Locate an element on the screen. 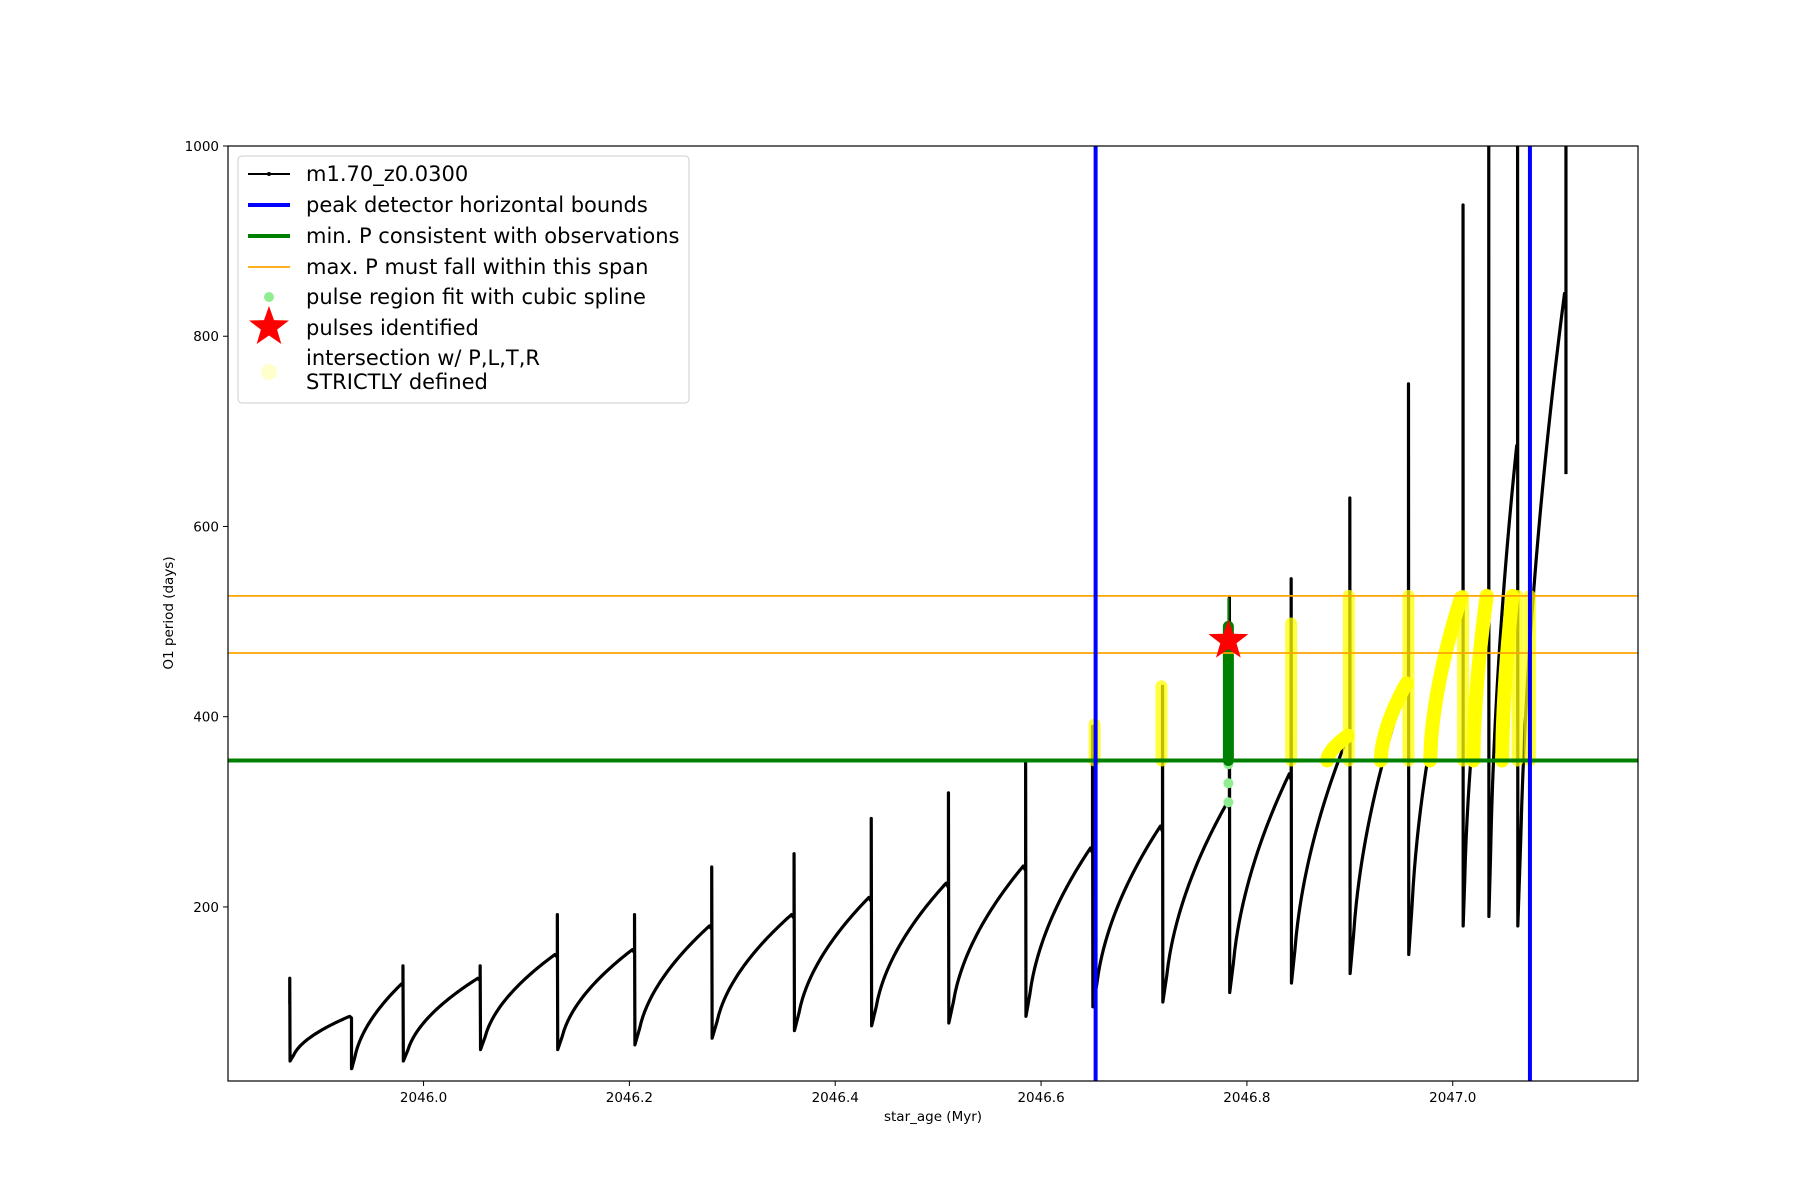 Image resolution: width=1800 pixels, height=1200 pixels. x-tick-label-1: 2046.2 is located at coordinates (629, 1098).